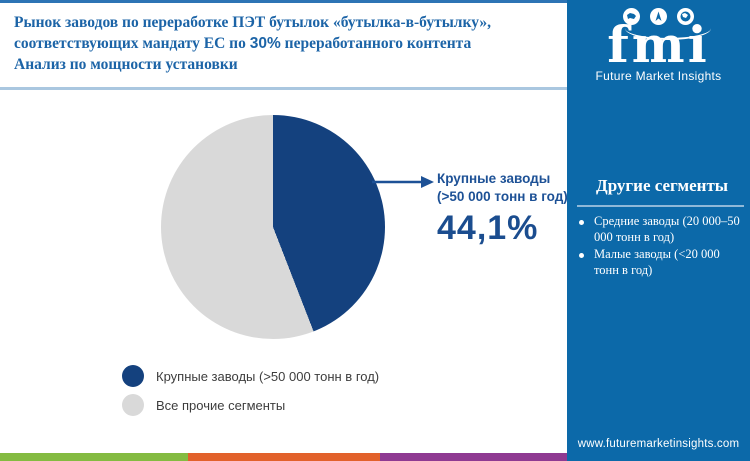 The width and height of the screenshot is (750, 461). Describe the element at coordinates (265, 43) in the screenshot. I see `title-highlight-30pct: 30%` at that location.